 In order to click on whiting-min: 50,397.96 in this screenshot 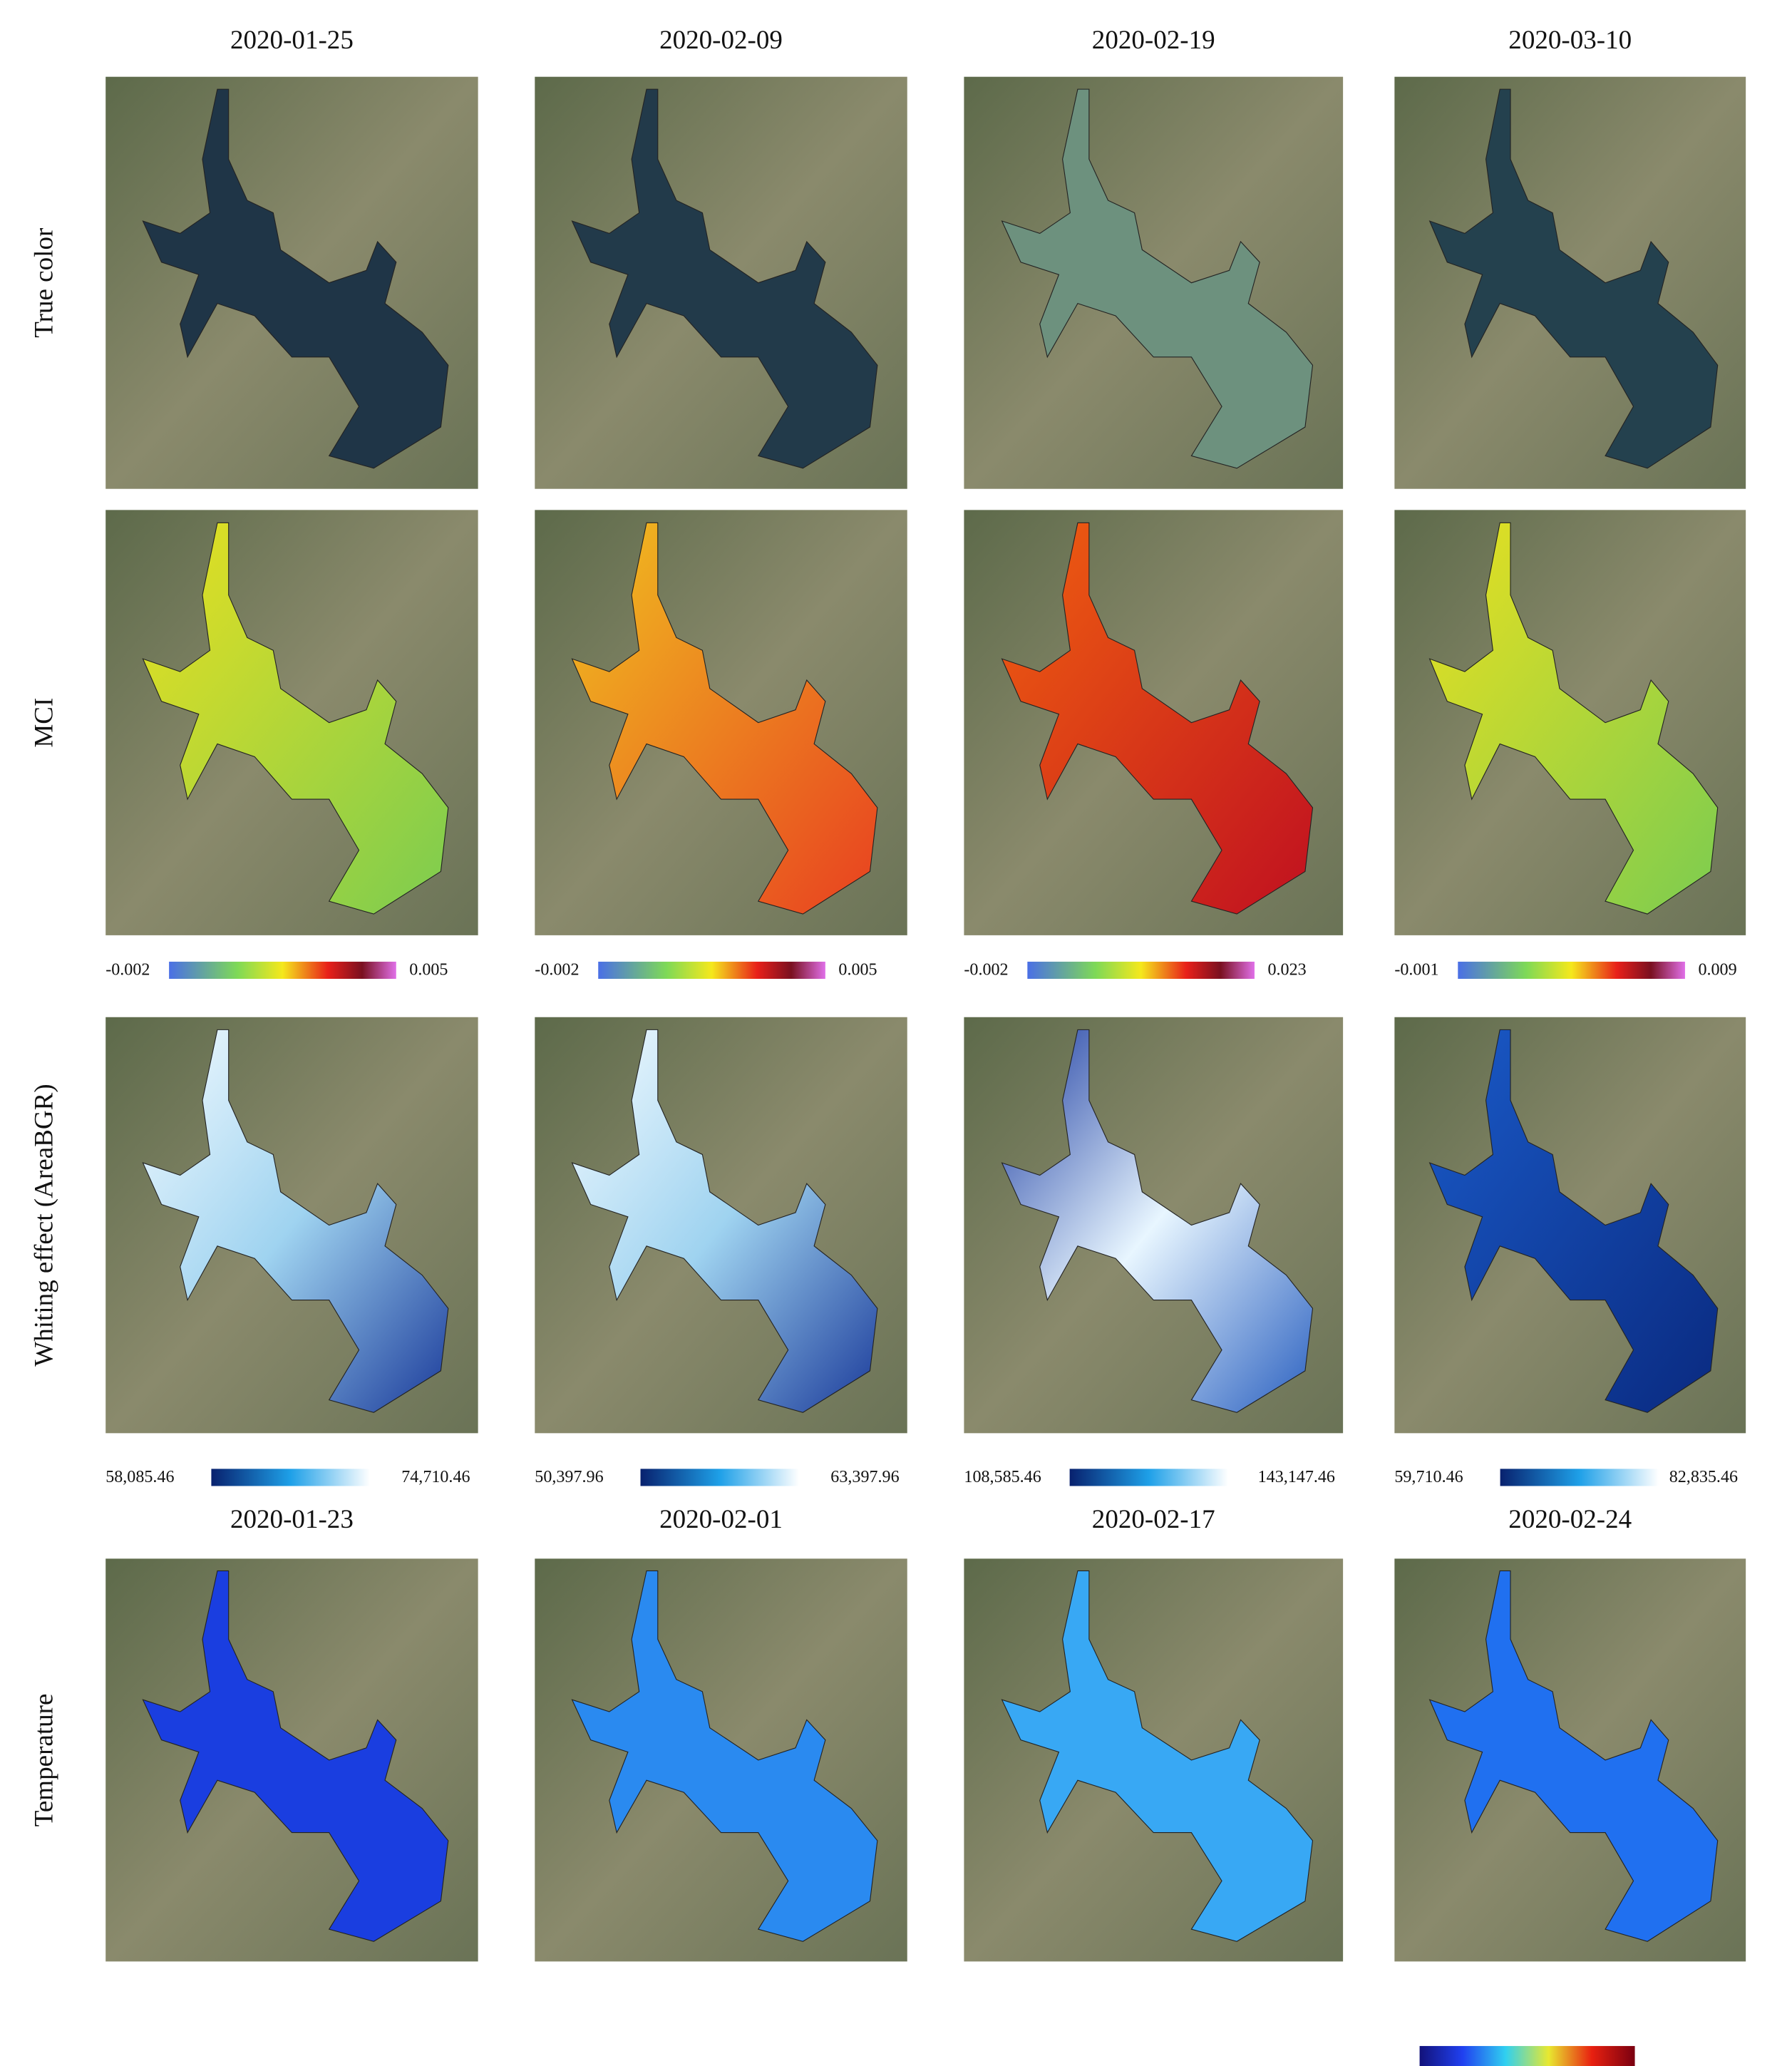, I will do `click(569, 1477)`.